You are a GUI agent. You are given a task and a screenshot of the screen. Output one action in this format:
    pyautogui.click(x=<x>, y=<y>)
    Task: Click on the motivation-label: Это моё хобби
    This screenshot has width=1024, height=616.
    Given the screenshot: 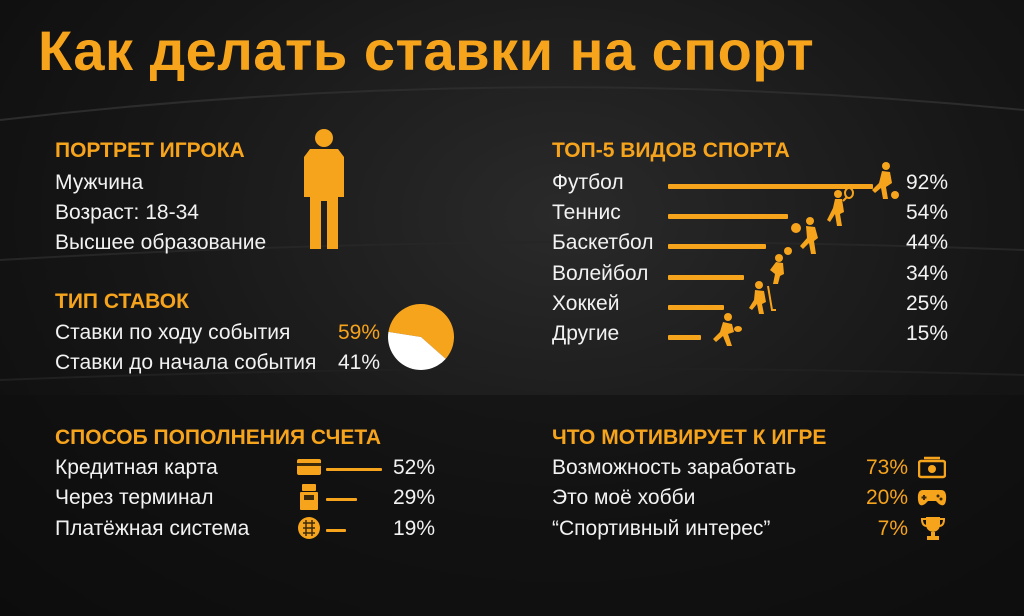 What is the action you would take?
    pyautogui.click(x=624, y=497)
    